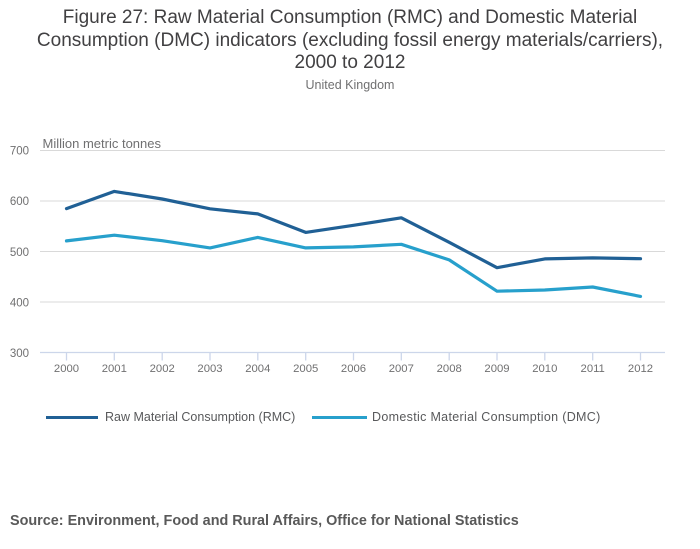  Describe the element at coordinates (162, 369) in the screenshot. I see `svg-text: 2002` at that location.